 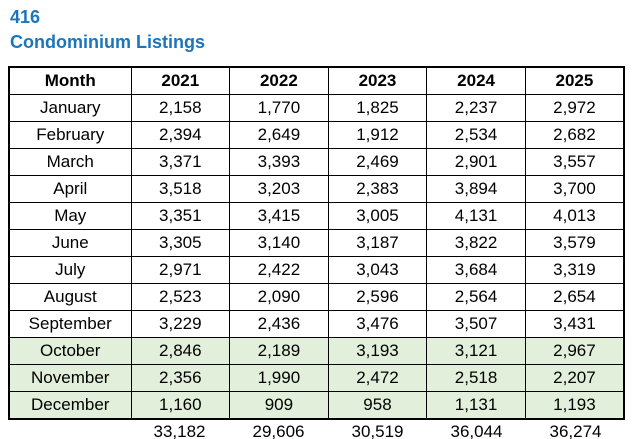 What do you see at coordinates (377, 189) in the screenshot?
I see `value-cell: 2,383` at bounding box center [377, 189].